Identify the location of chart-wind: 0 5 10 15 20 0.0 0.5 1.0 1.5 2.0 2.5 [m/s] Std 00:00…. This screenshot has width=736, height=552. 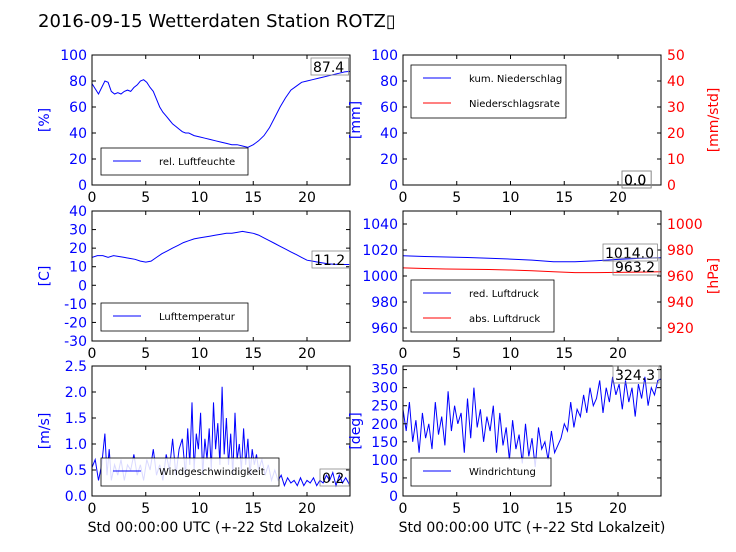
(195, 447).